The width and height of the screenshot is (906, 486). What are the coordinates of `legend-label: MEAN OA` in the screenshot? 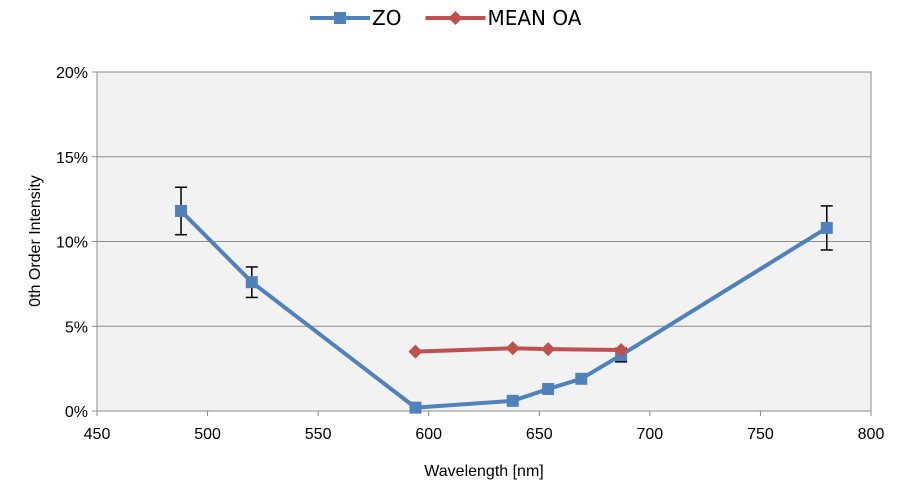 It's located at (534, 18).